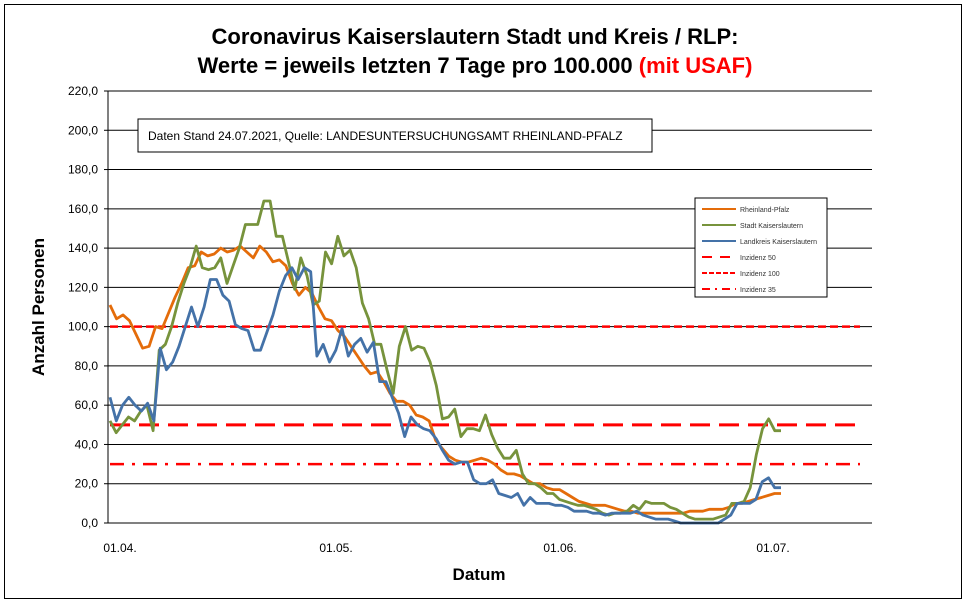 This screenshot has height=604, width=968. Describe the element at coordinates (38, 307) in the screenshot. I see `y-axis-title: Anzahl Personen` at that location.